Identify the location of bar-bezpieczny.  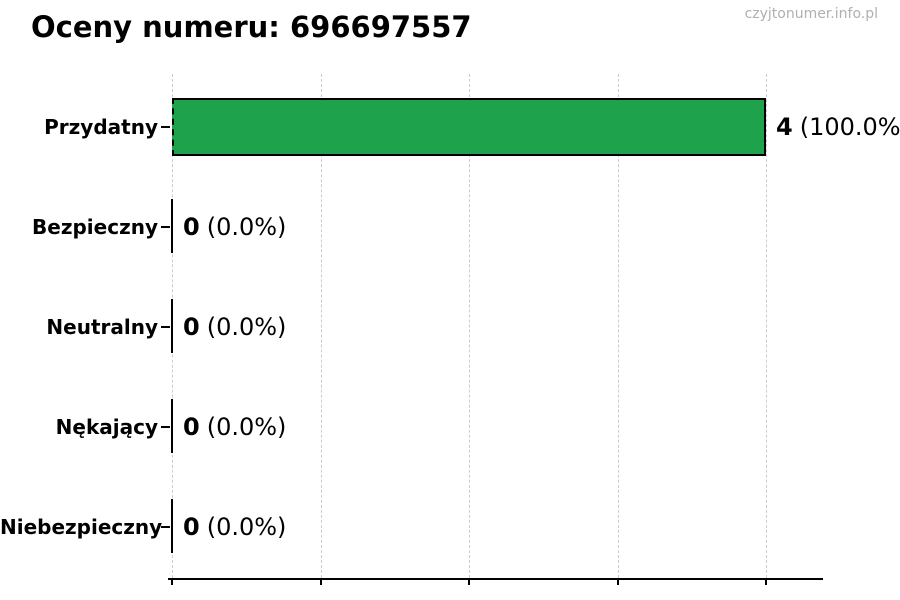
(172, 226).